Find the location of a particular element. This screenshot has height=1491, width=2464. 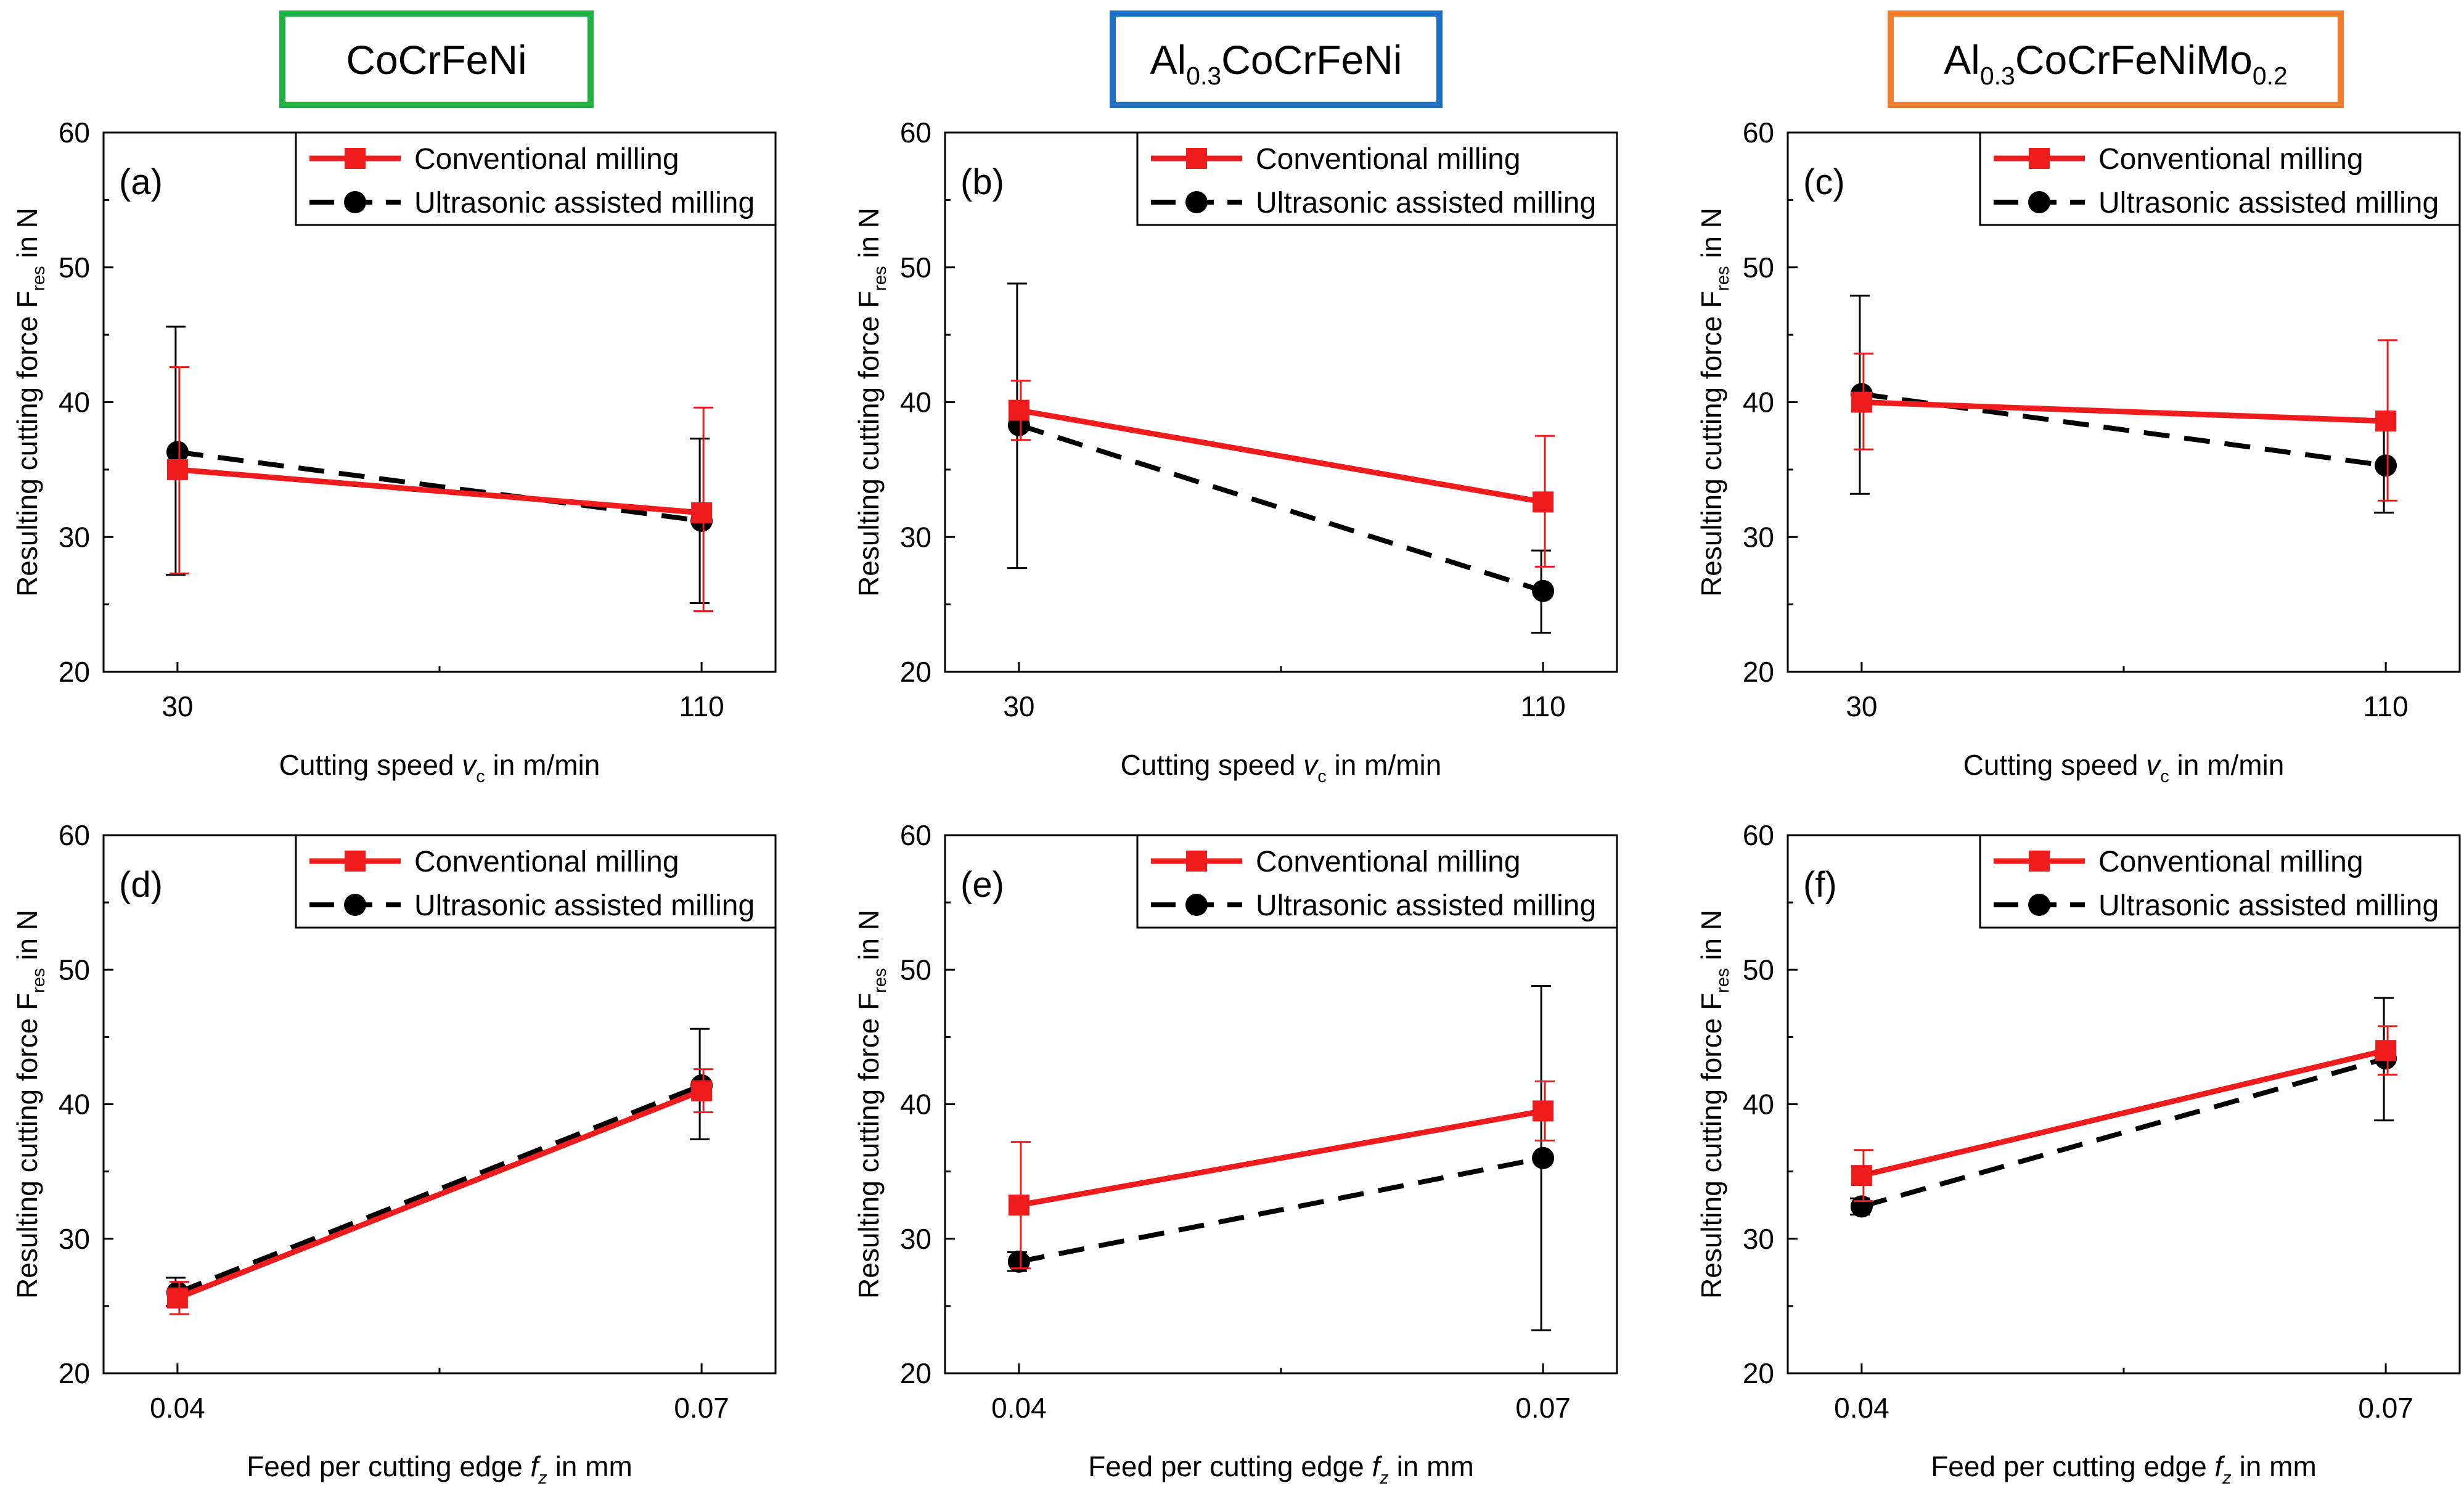

x-axis-label-part: in m/min is located at coordinates (1384, 765).